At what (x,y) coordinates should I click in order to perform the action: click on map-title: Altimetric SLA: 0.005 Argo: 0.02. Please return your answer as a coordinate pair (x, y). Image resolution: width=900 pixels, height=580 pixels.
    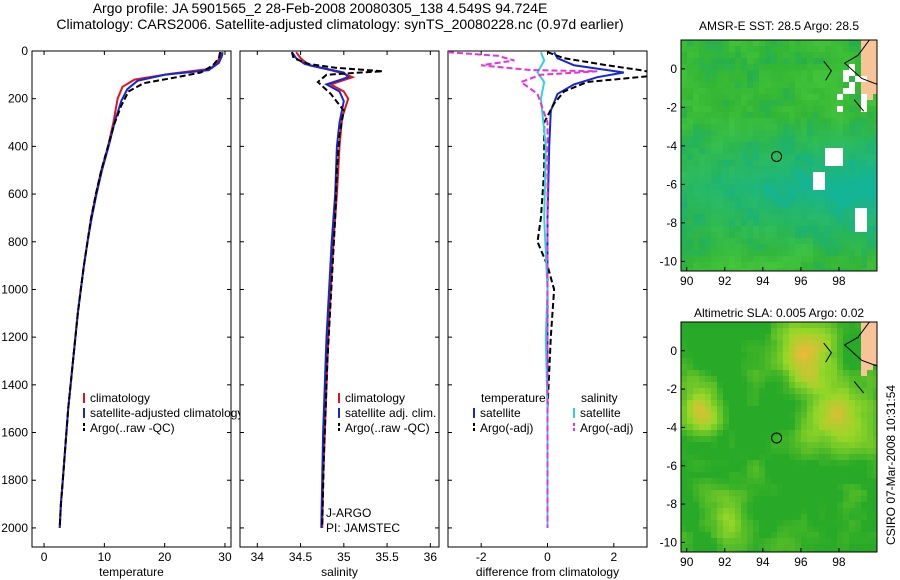
    Looking at the image, I should click on (779, 313).